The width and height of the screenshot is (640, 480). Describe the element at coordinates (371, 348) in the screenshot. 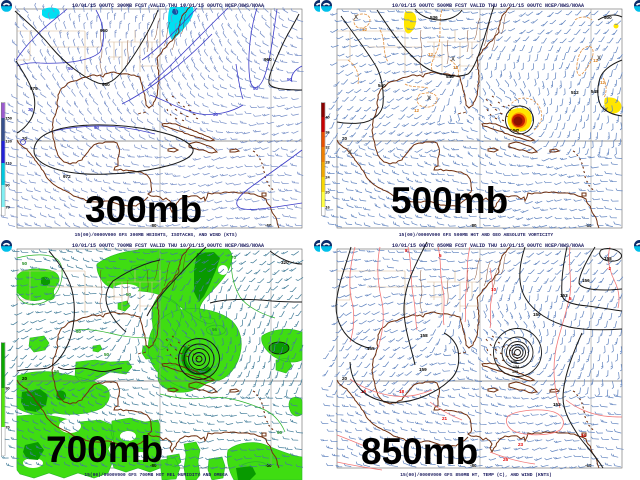

I see `svg-text: 155` at that location.